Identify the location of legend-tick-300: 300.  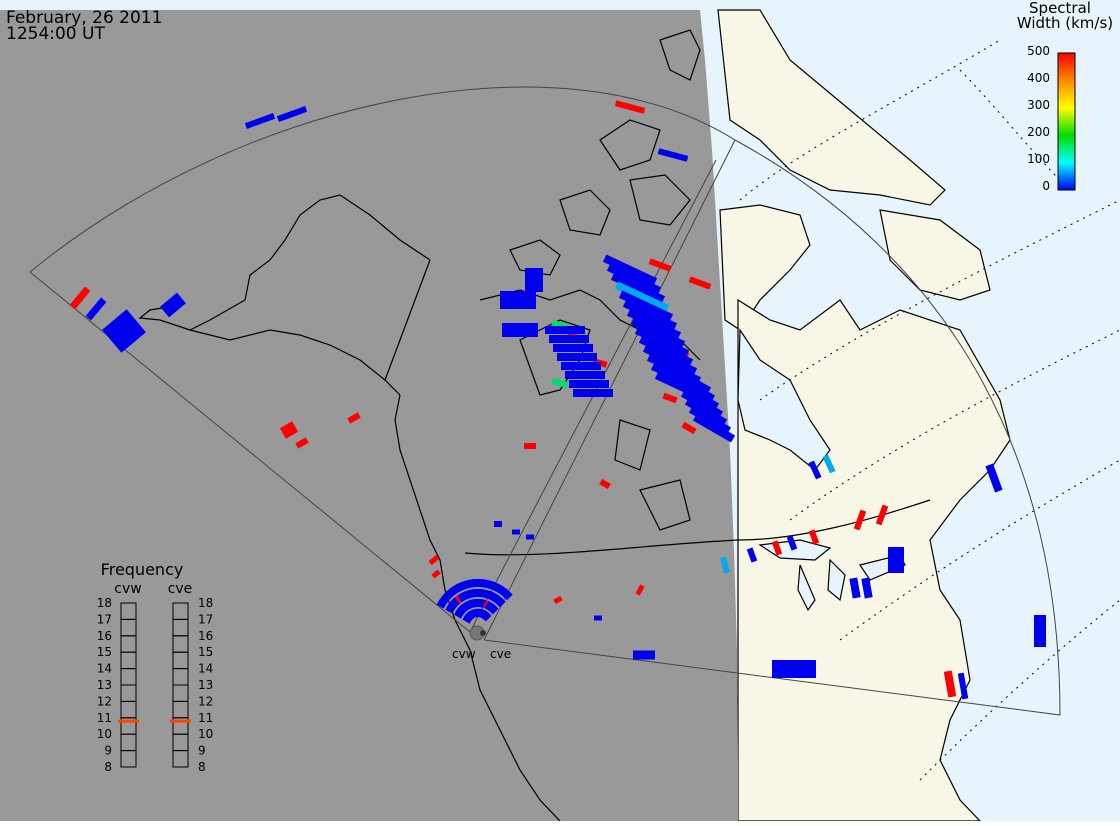
(1038, 105).